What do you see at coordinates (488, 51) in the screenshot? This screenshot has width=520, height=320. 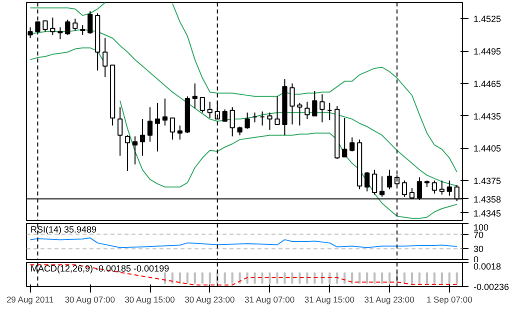 I see `y-tick-label: 1.4495` at bounding box center [488, 51].